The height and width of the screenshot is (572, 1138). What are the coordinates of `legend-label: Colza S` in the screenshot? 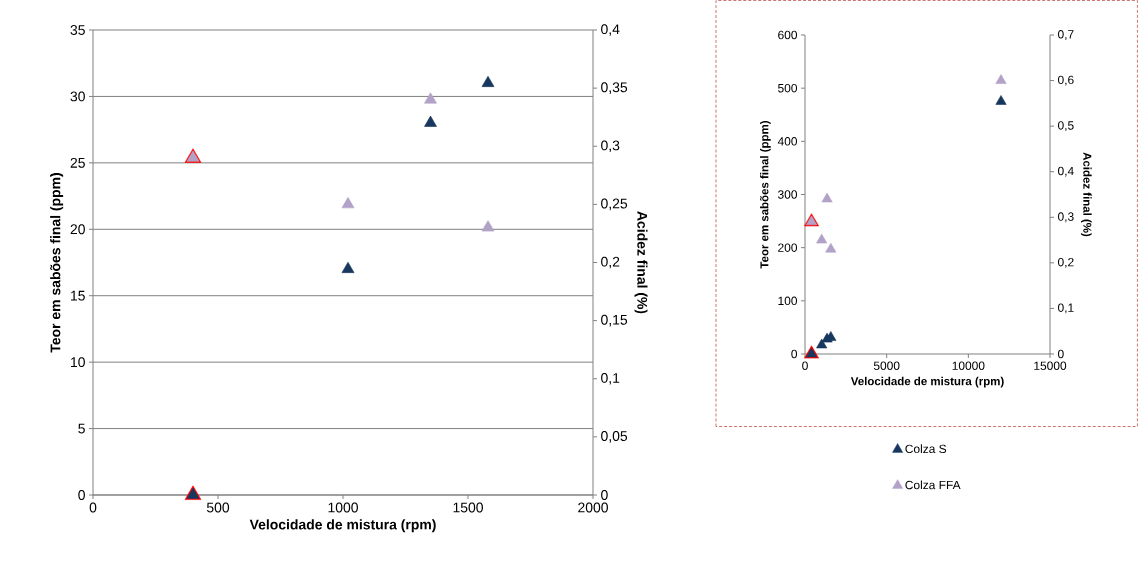 It's located at (926, 449).